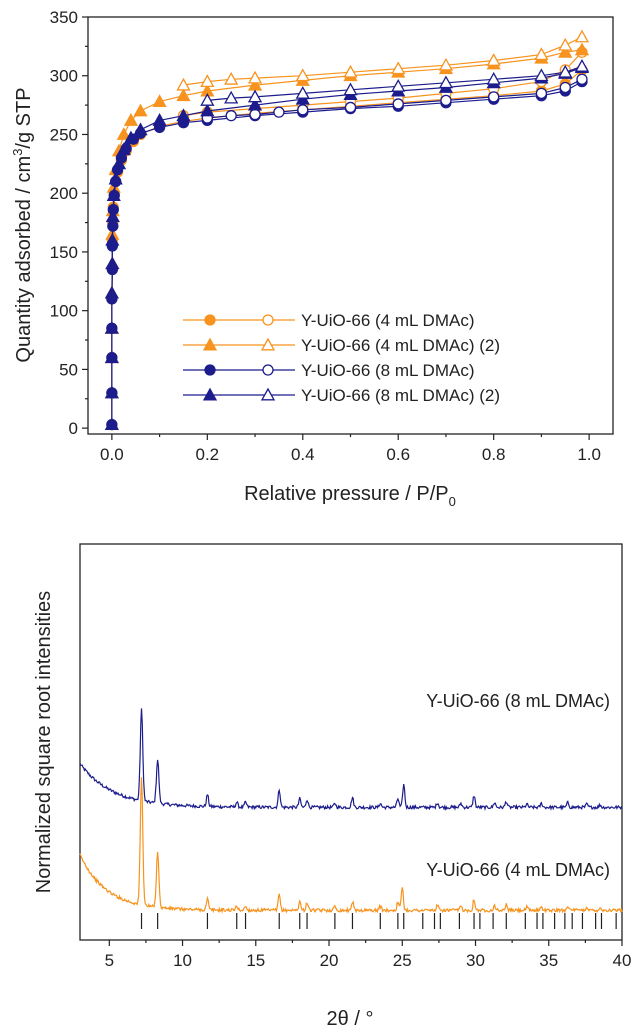 The image size is (634, 1036). What do you see at coordinates (22, 224) in the screenshot?
I see `isotherm-y-axis-title: Quantity adsorbed / cm3/g STP` at bounding box center [22, 224].